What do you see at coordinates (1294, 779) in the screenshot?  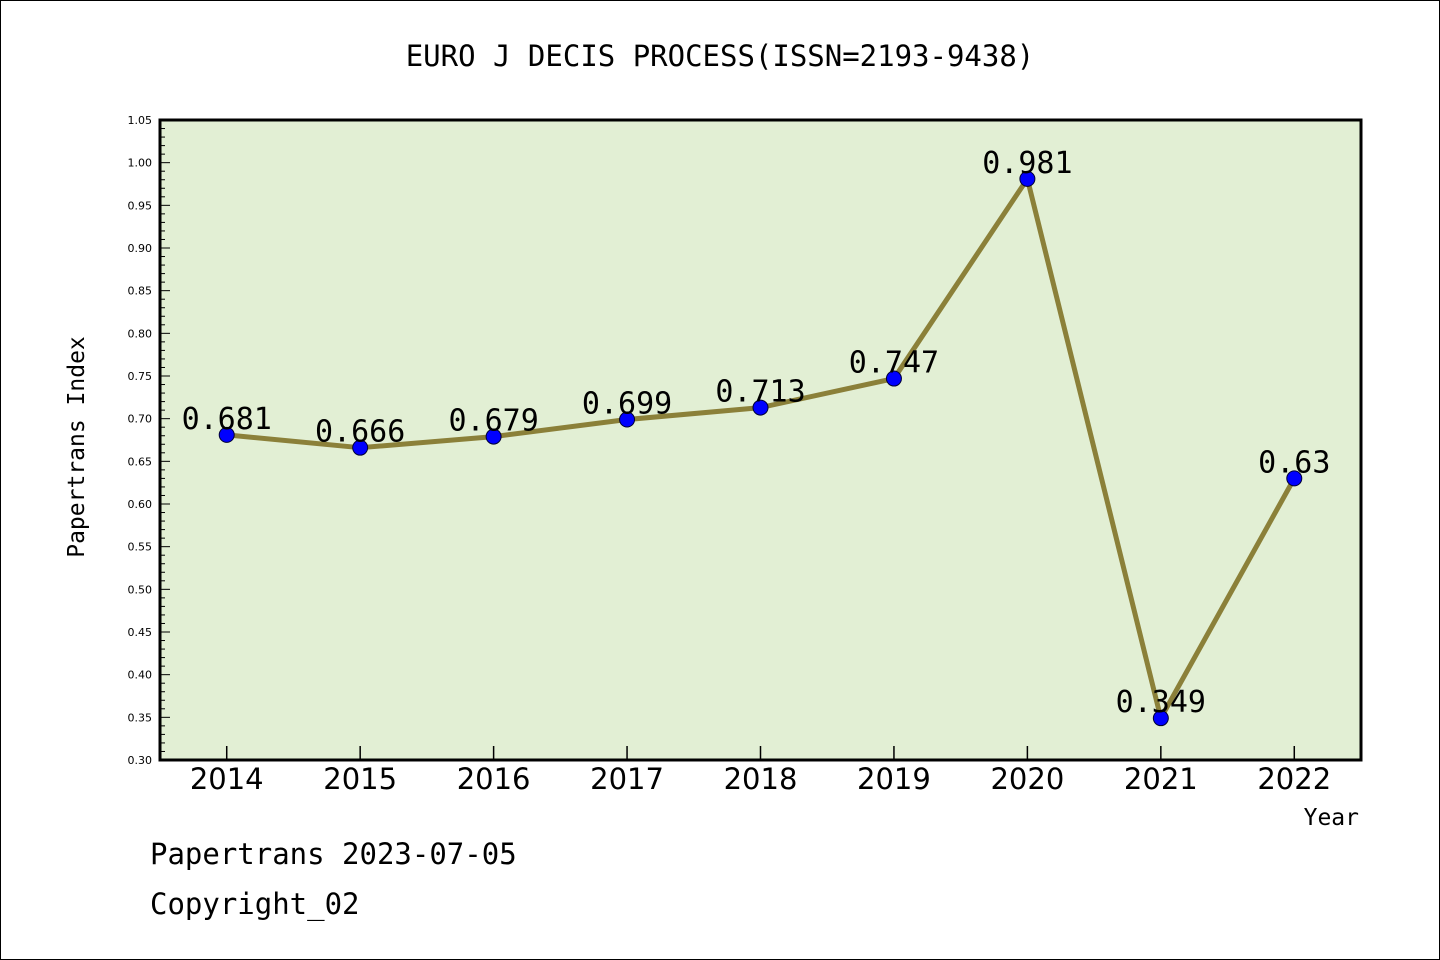 I see `x-tick-label: 2022` at bounding box center [1294, 779].